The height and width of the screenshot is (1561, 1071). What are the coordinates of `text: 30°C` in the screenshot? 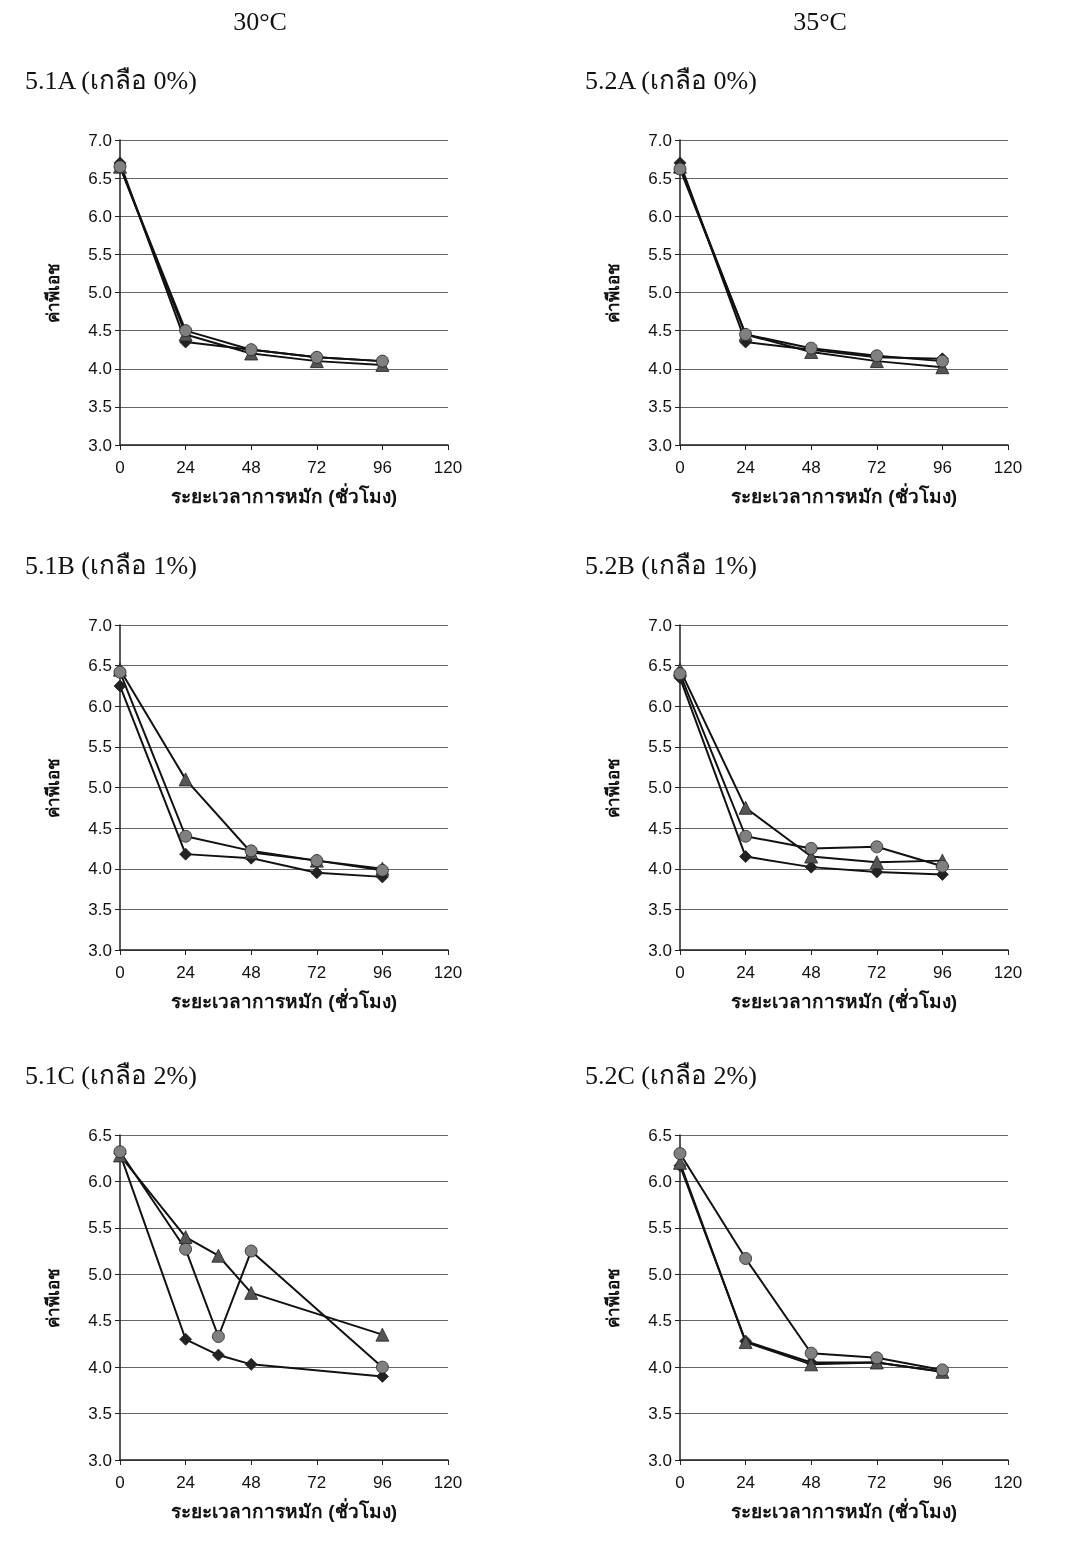 It's located at (260, 21).